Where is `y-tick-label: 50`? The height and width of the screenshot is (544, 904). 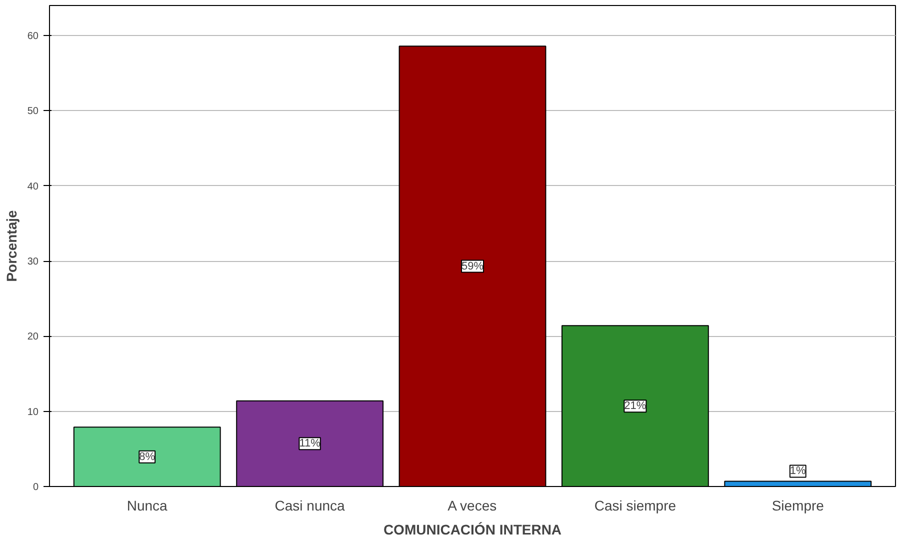
y-tick-label: 50 is located at coordinates (33, 112).